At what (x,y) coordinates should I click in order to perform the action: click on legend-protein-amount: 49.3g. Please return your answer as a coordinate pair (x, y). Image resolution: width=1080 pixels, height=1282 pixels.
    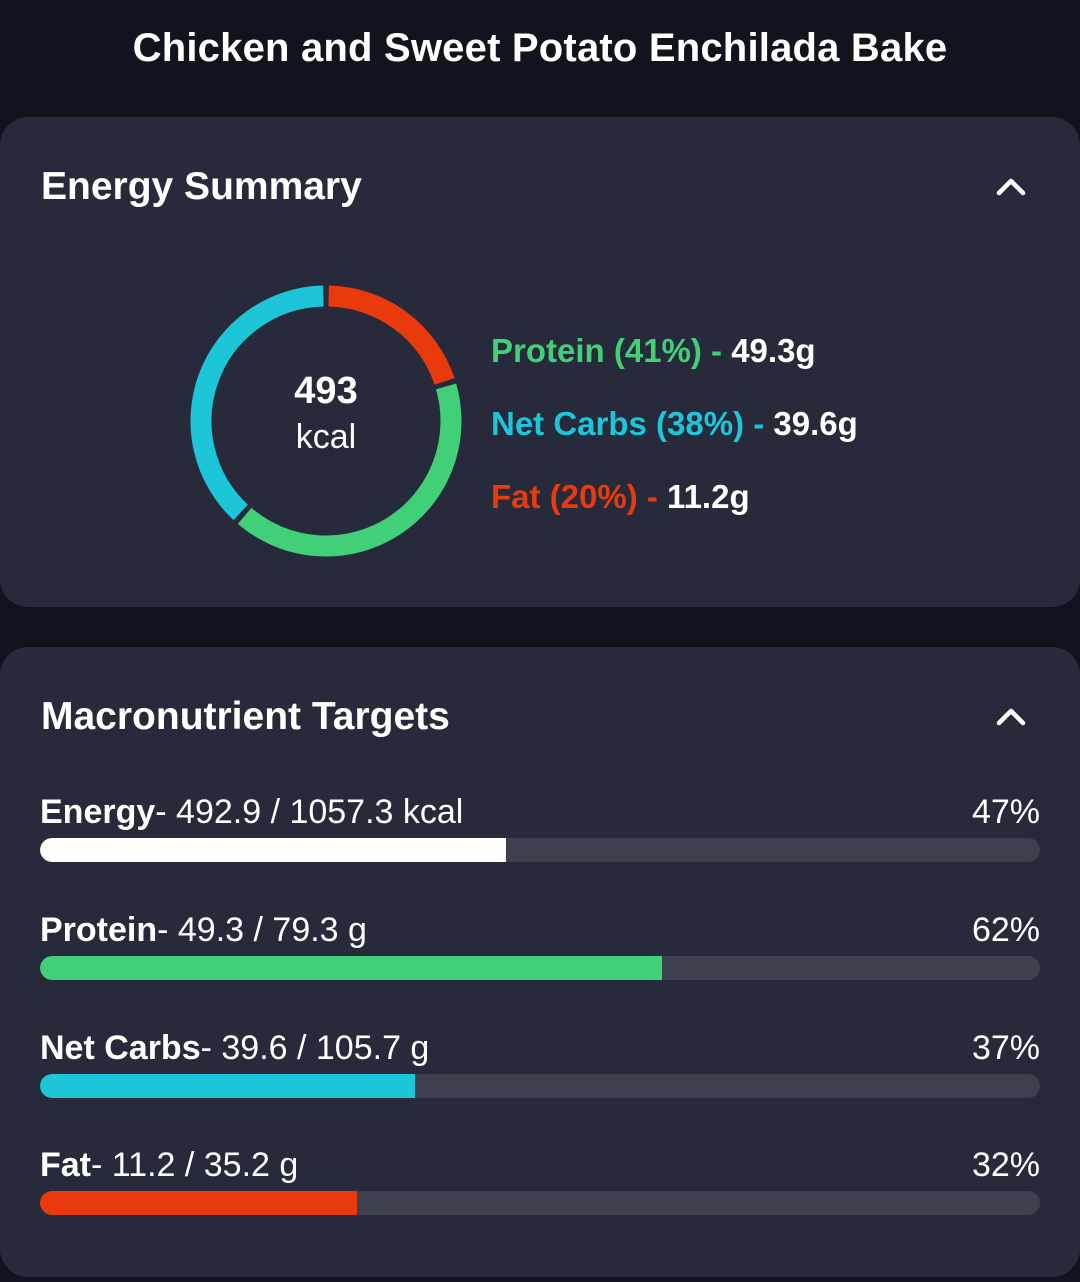
    Looking at the image, I should click on (773, 350).